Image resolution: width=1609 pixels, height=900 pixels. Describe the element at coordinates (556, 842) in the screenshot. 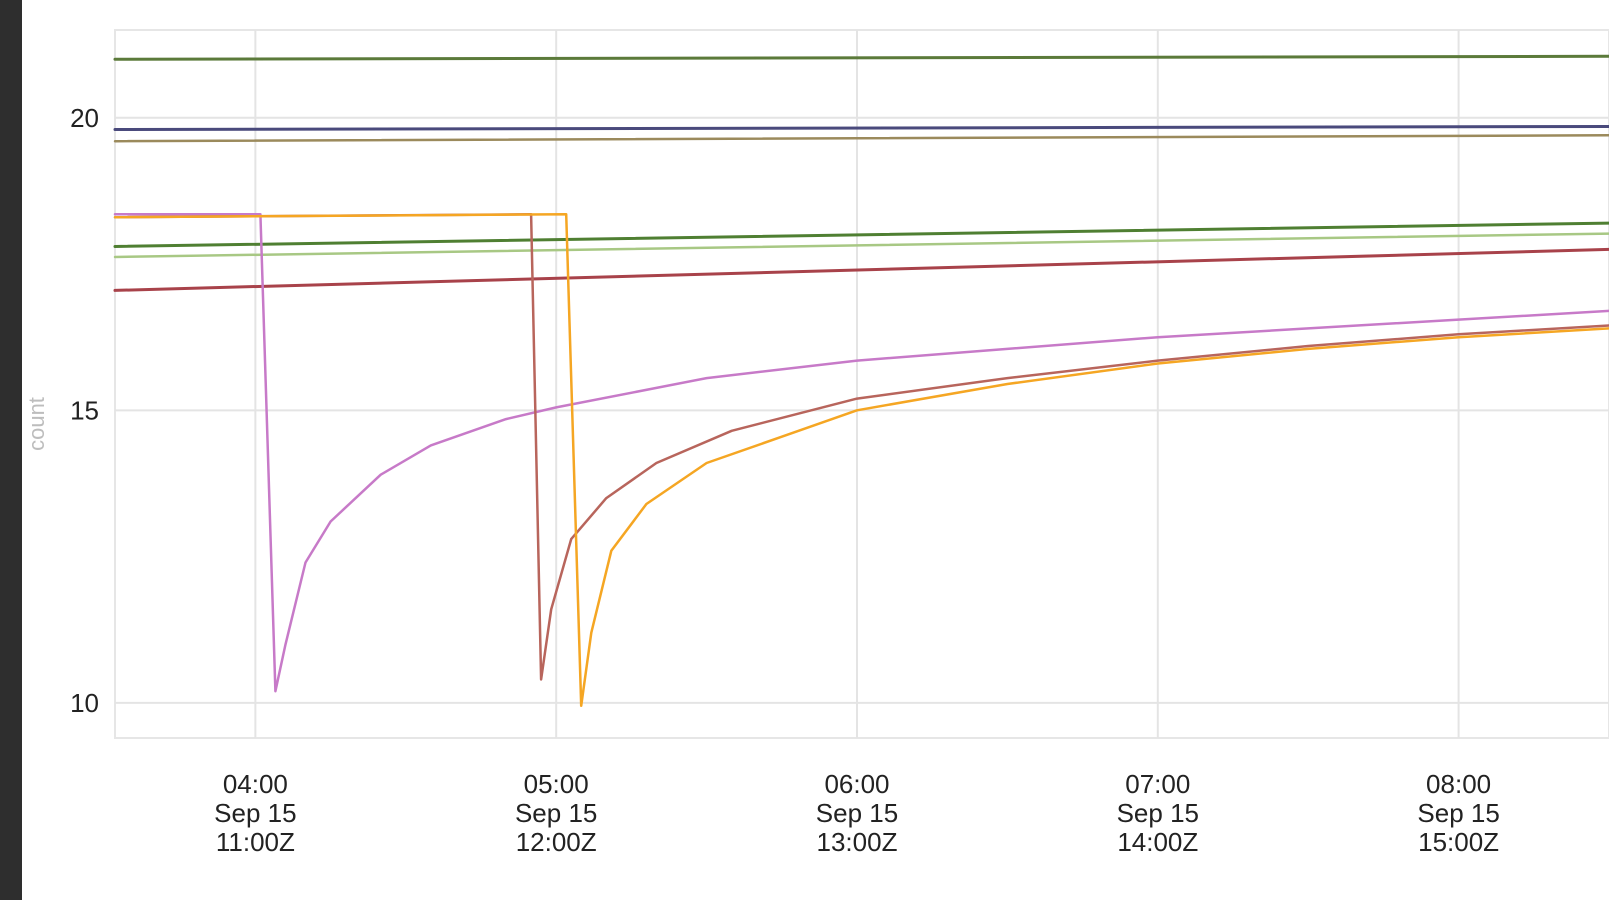

I see `x-tick-label-line: 12:00Z` at that location.